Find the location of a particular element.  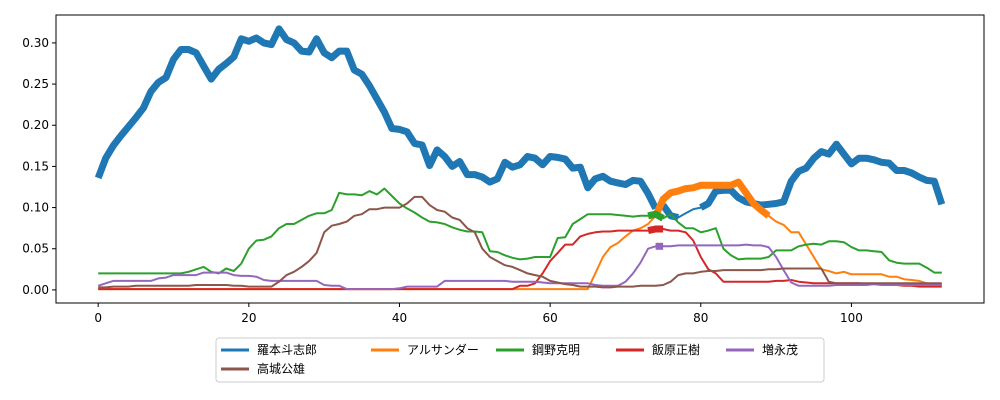

y-tick-label: 0.25 is located at coordinates (35, 84).